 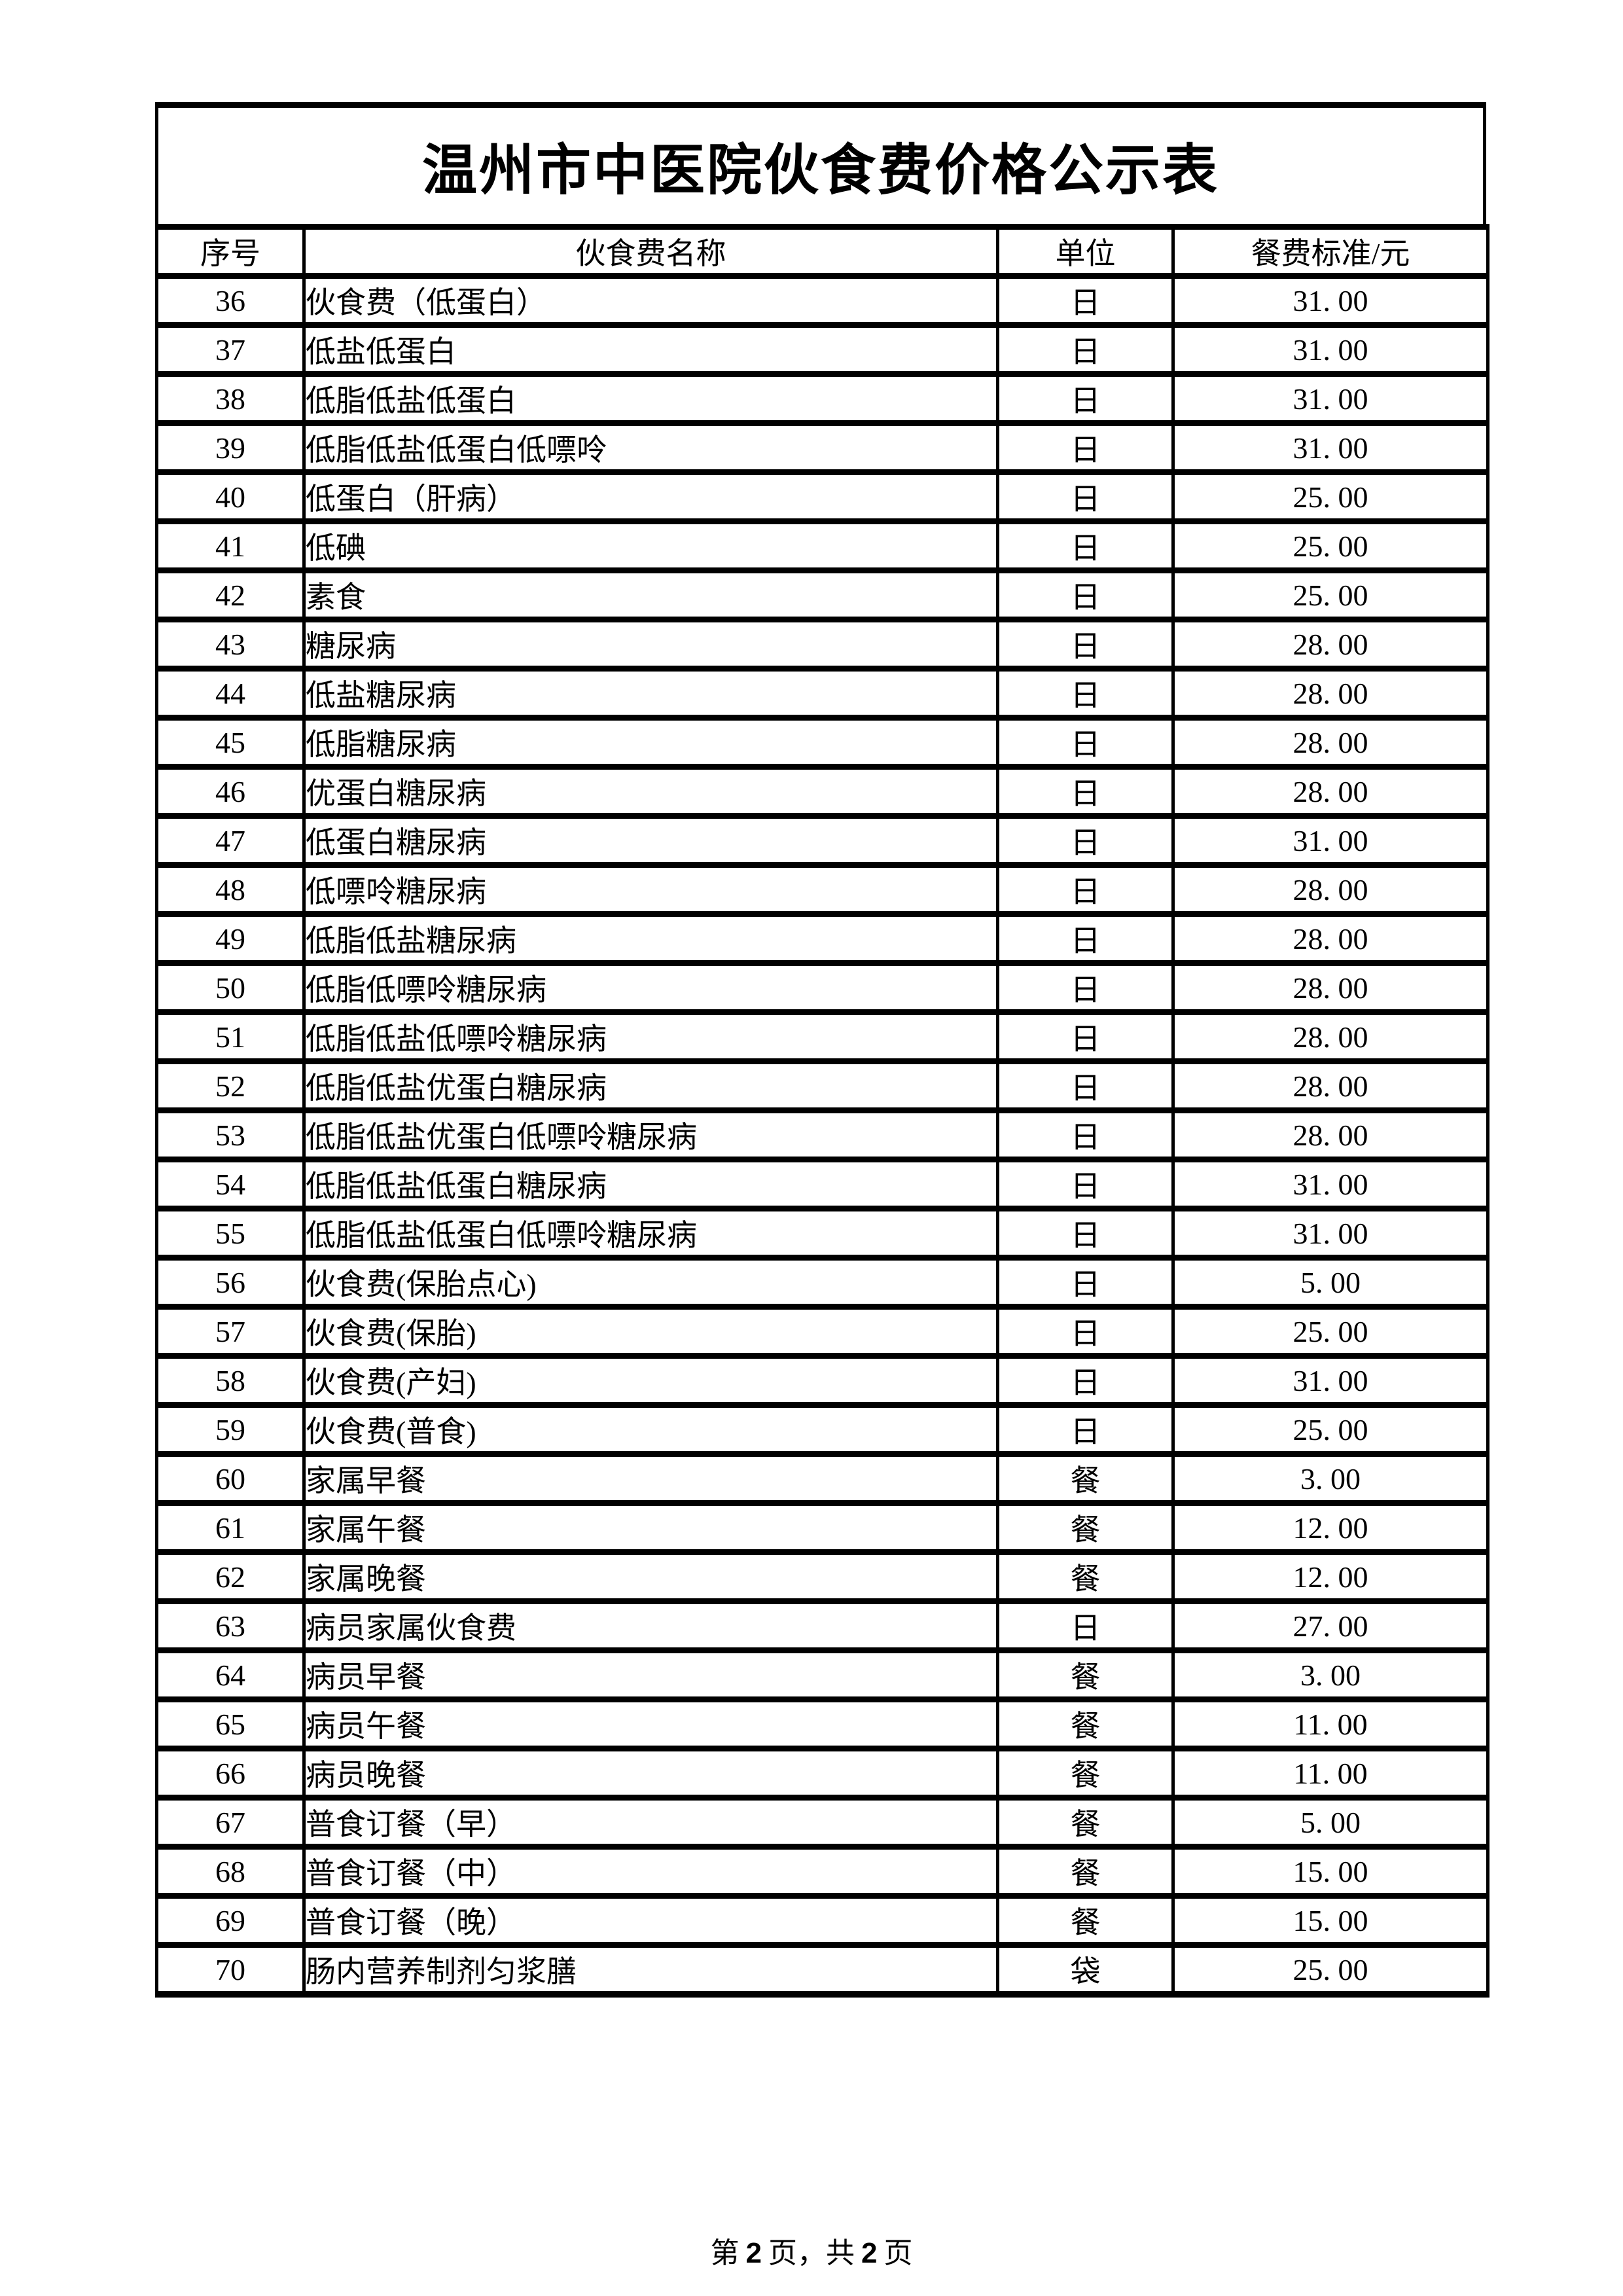 I want to click on cell-price: 5. 00, so click(x=1330, y=1282).